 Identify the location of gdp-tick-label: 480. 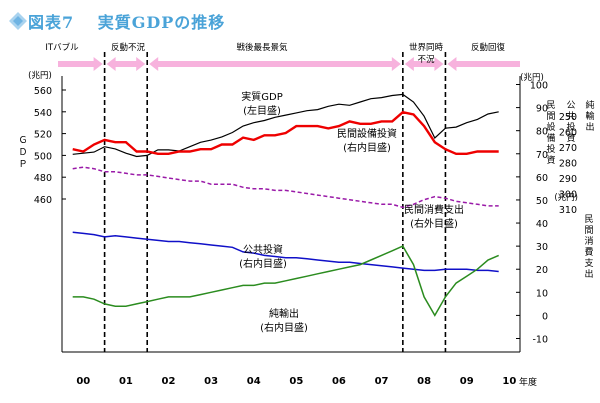
(43, 178).